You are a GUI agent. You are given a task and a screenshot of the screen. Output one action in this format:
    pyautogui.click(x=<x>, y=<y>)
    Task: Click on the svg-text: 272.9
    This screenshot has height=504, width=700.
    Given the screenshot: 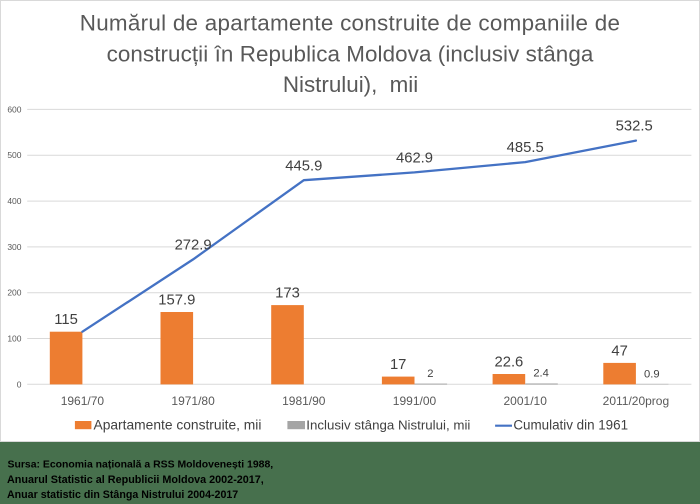 What is the action you would take?
    pyautogui.click(x=193, y=246)
    